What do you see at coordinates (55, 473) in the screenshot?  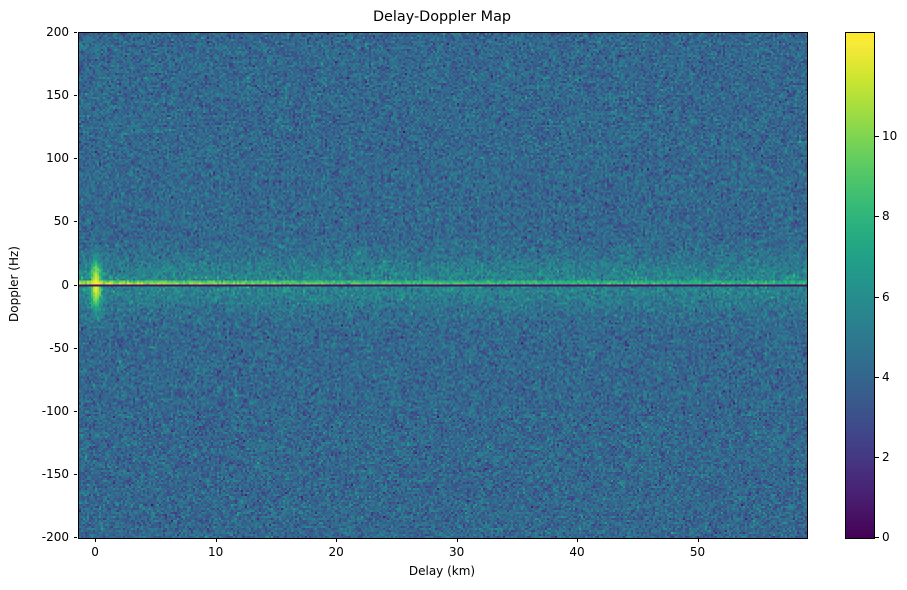 I see `y-tick-label: -150` at bounding box center [55, 473].